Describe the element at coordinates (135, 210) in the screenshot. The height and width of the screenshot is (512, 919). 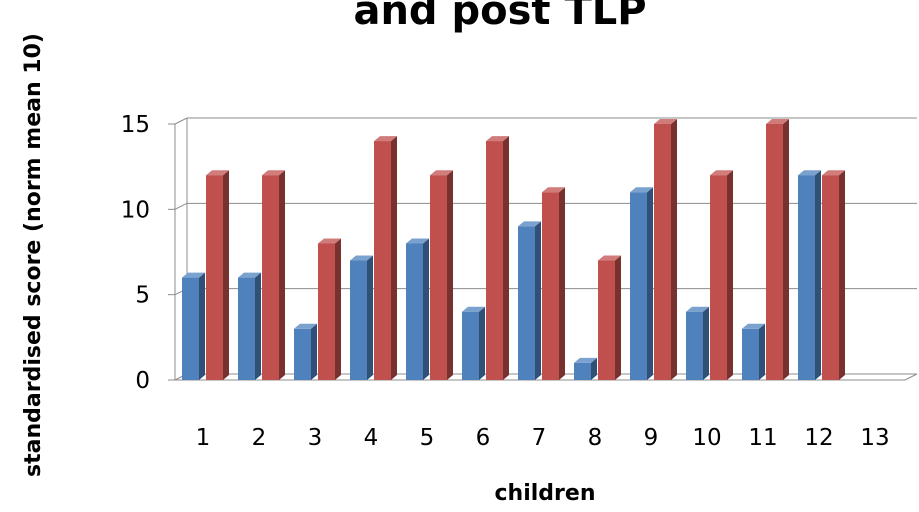
I see `y-tick-label: 10` at that location.